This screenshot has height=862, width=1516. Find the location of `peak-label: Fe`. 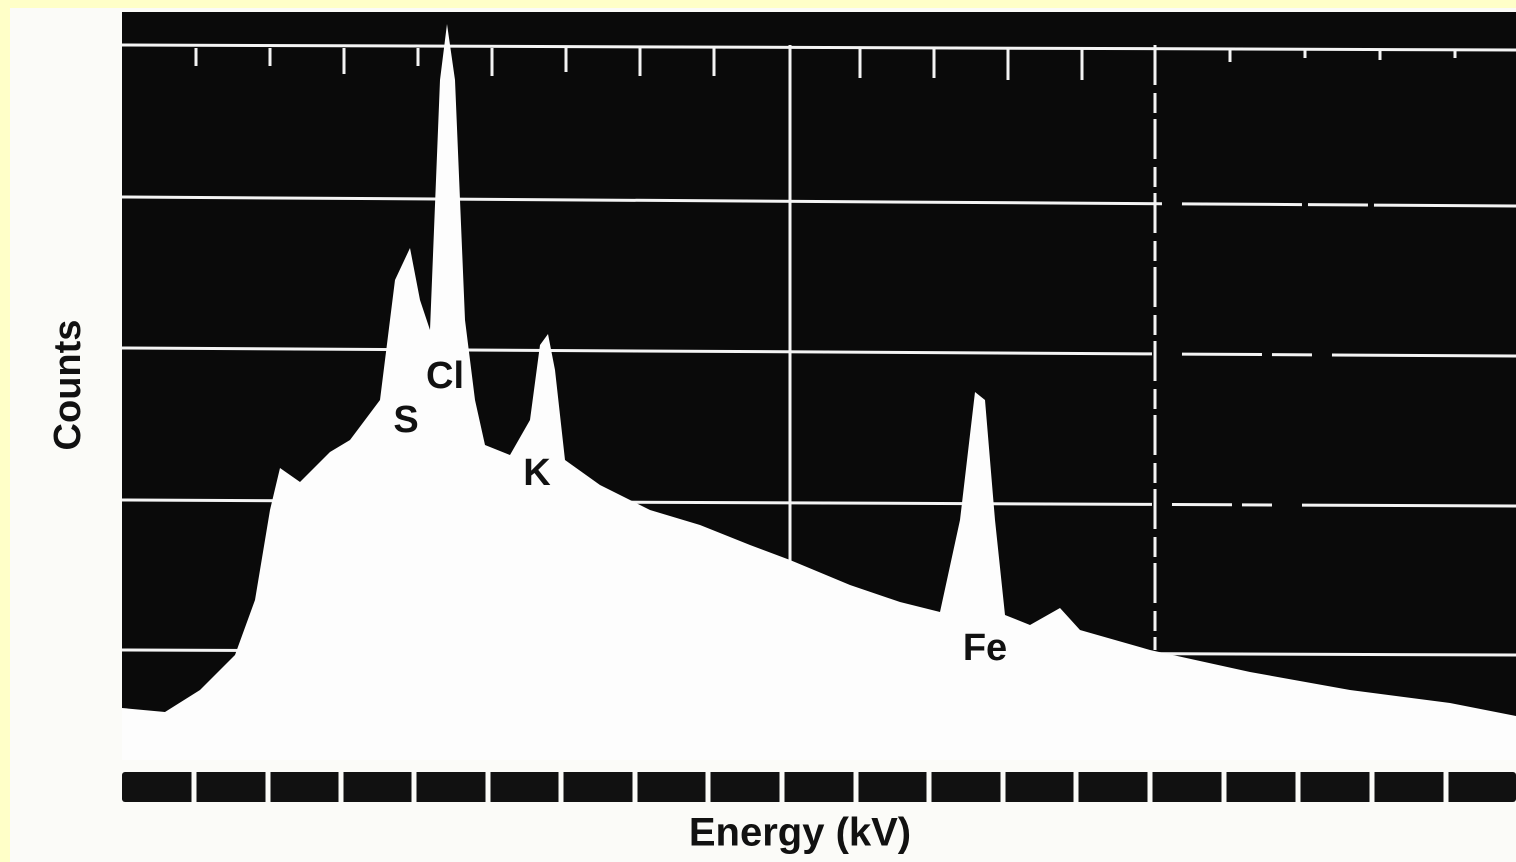

peak-label: Fe is located at coordinates (985, 648).